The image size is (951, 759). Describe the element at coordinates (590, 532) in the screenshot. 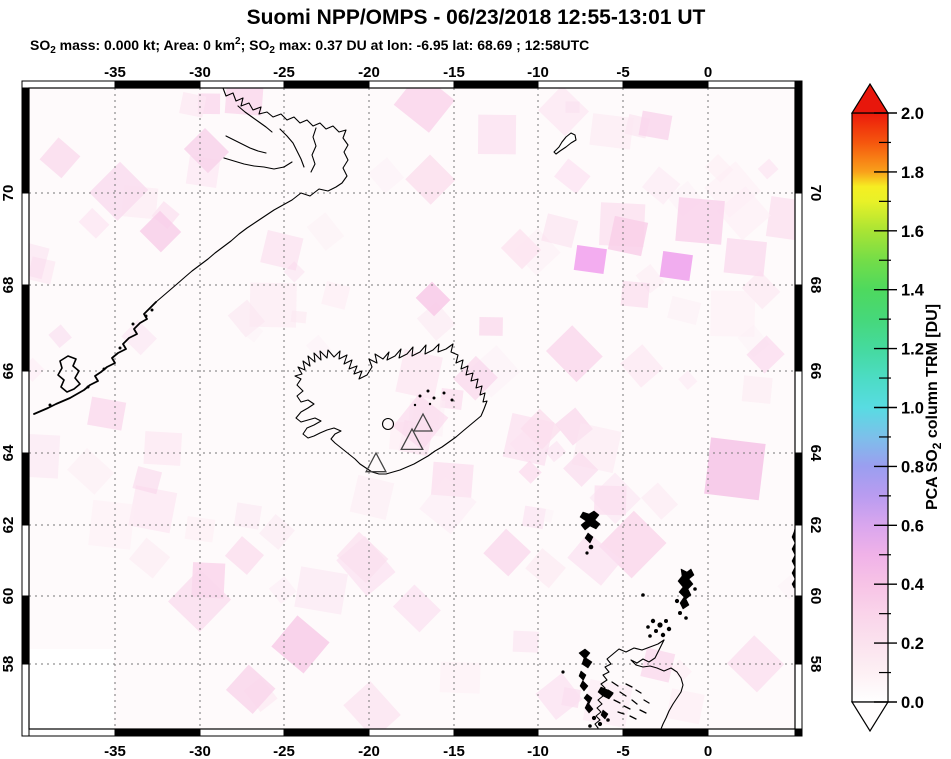

I see `islands-faroe` at that location.